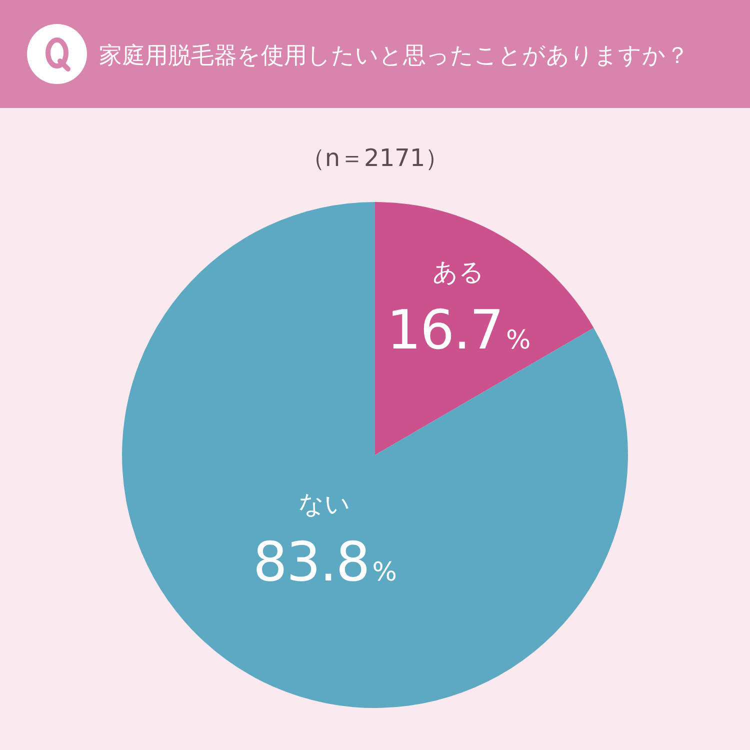 The width and height of the screenshot is (750, 750). What do you see at coordinates (375, 158) in the screenshot?
I see `chart-subtitle: （n＝2171）` at bounding box center [375, 158].